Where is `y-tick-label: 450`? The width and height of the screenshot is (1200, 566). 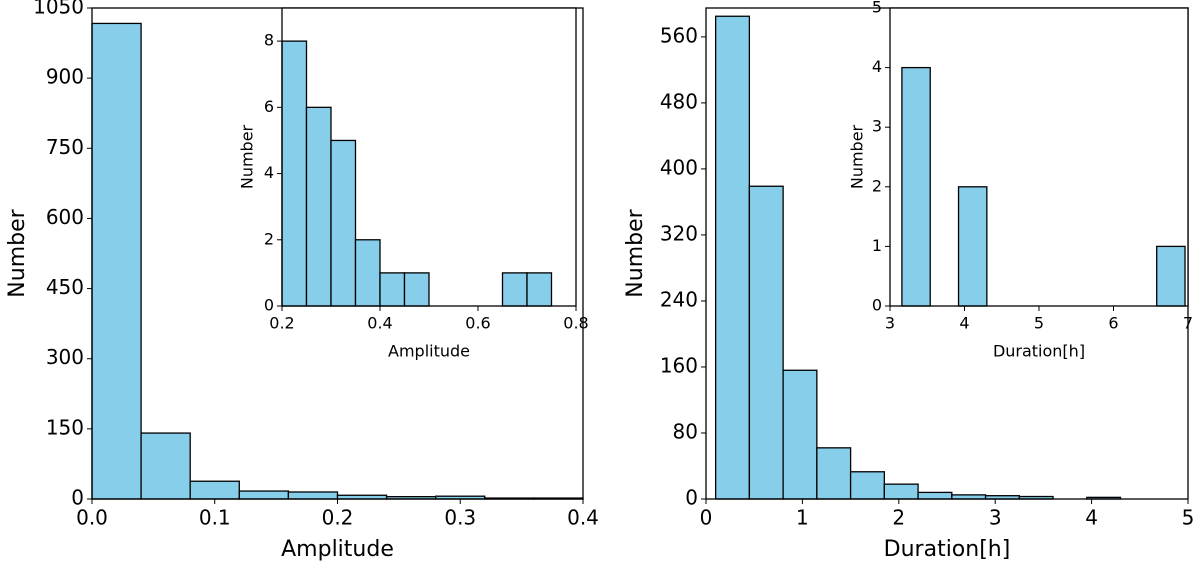
y-tick-label: 450 is located at coordinates (65, 287).